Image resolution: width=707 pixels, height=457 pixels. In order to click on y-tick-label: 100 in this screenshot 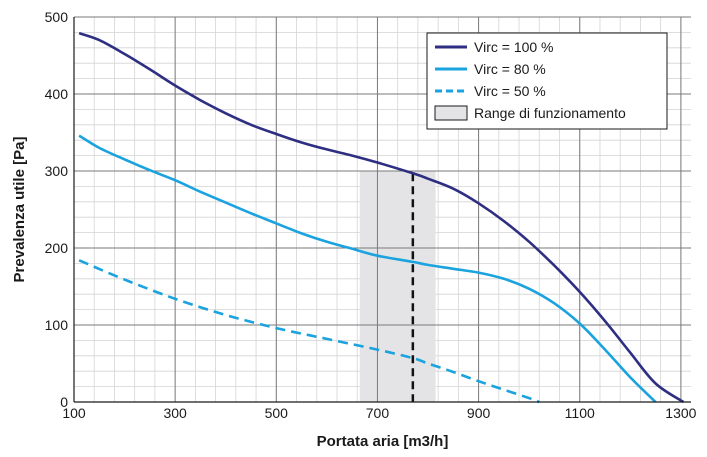, I will do `click(57, 325)`.